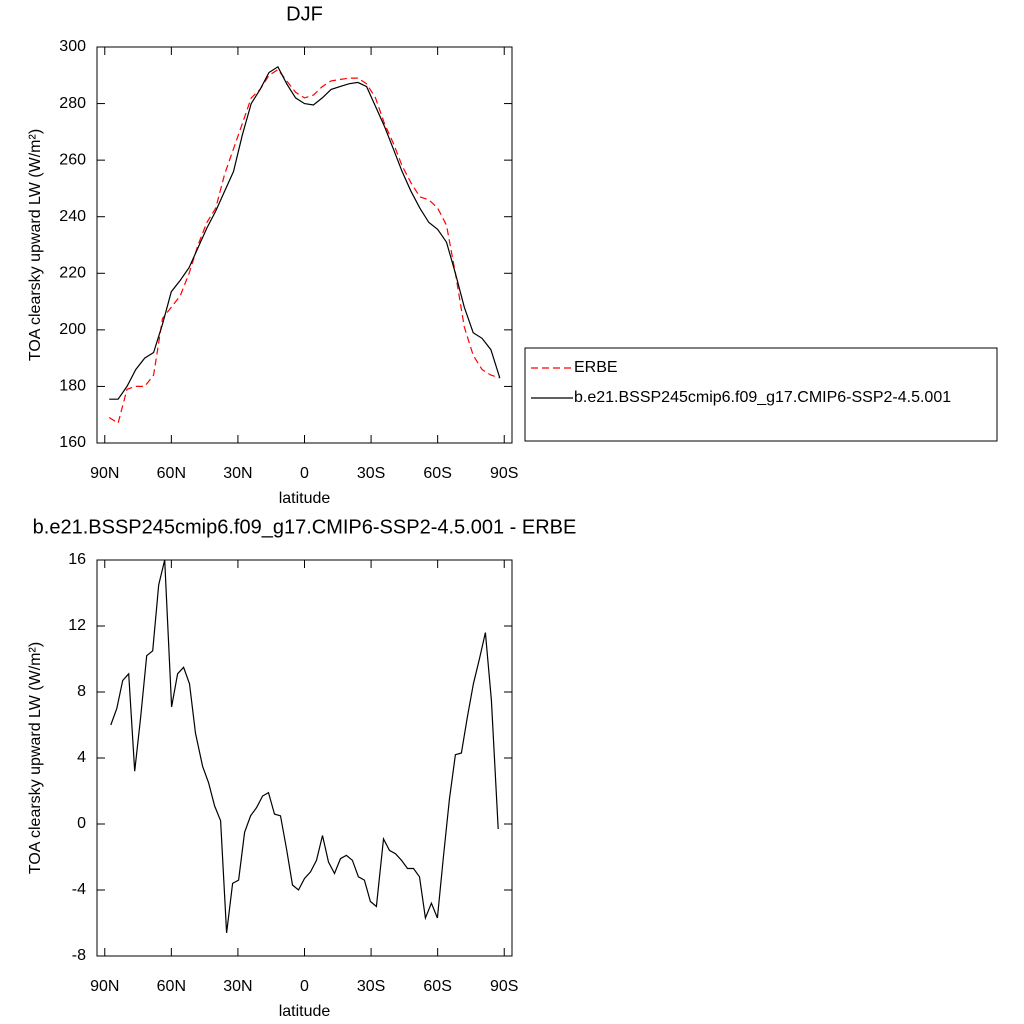  Describe the element at coordinates (72, 273) in the screenshot. I see `y-tick-label: 220` at that location.